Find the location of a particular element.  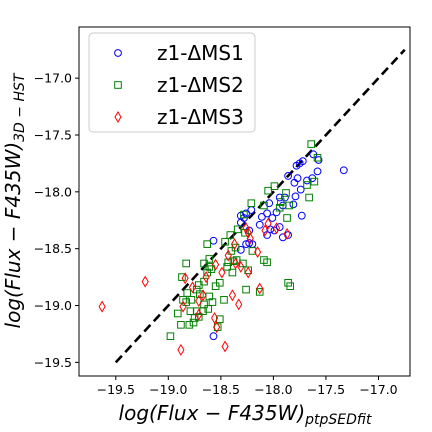

x-axis-title-subscript: ptpSEDfit is located at coordinates (338, 420).